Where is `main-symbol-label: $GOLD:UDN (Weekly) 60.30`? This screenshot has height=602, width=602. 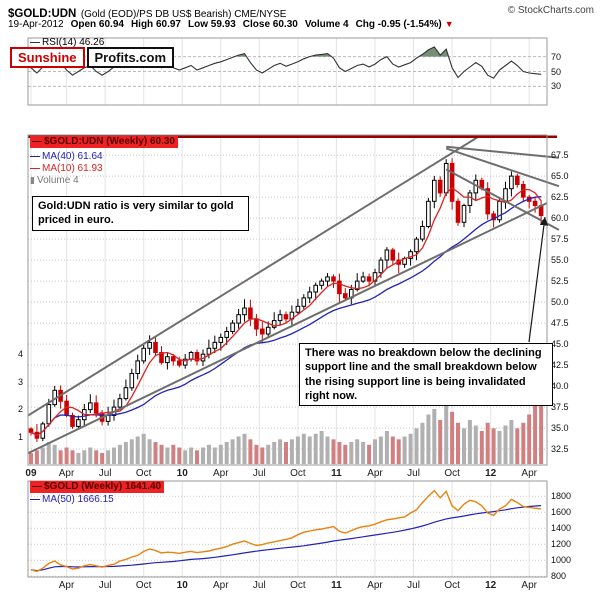
main-symbol-label: $GOLD:UDN (Weekly) 60.30 is located at coordinates (109, 141).